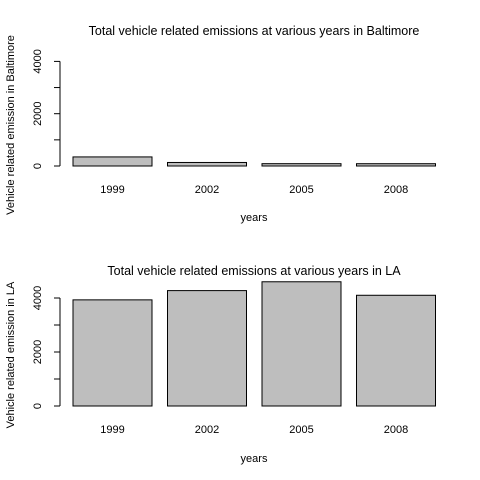 The image size is (480, 480). I want to click on bar-series, so click(254, 161).